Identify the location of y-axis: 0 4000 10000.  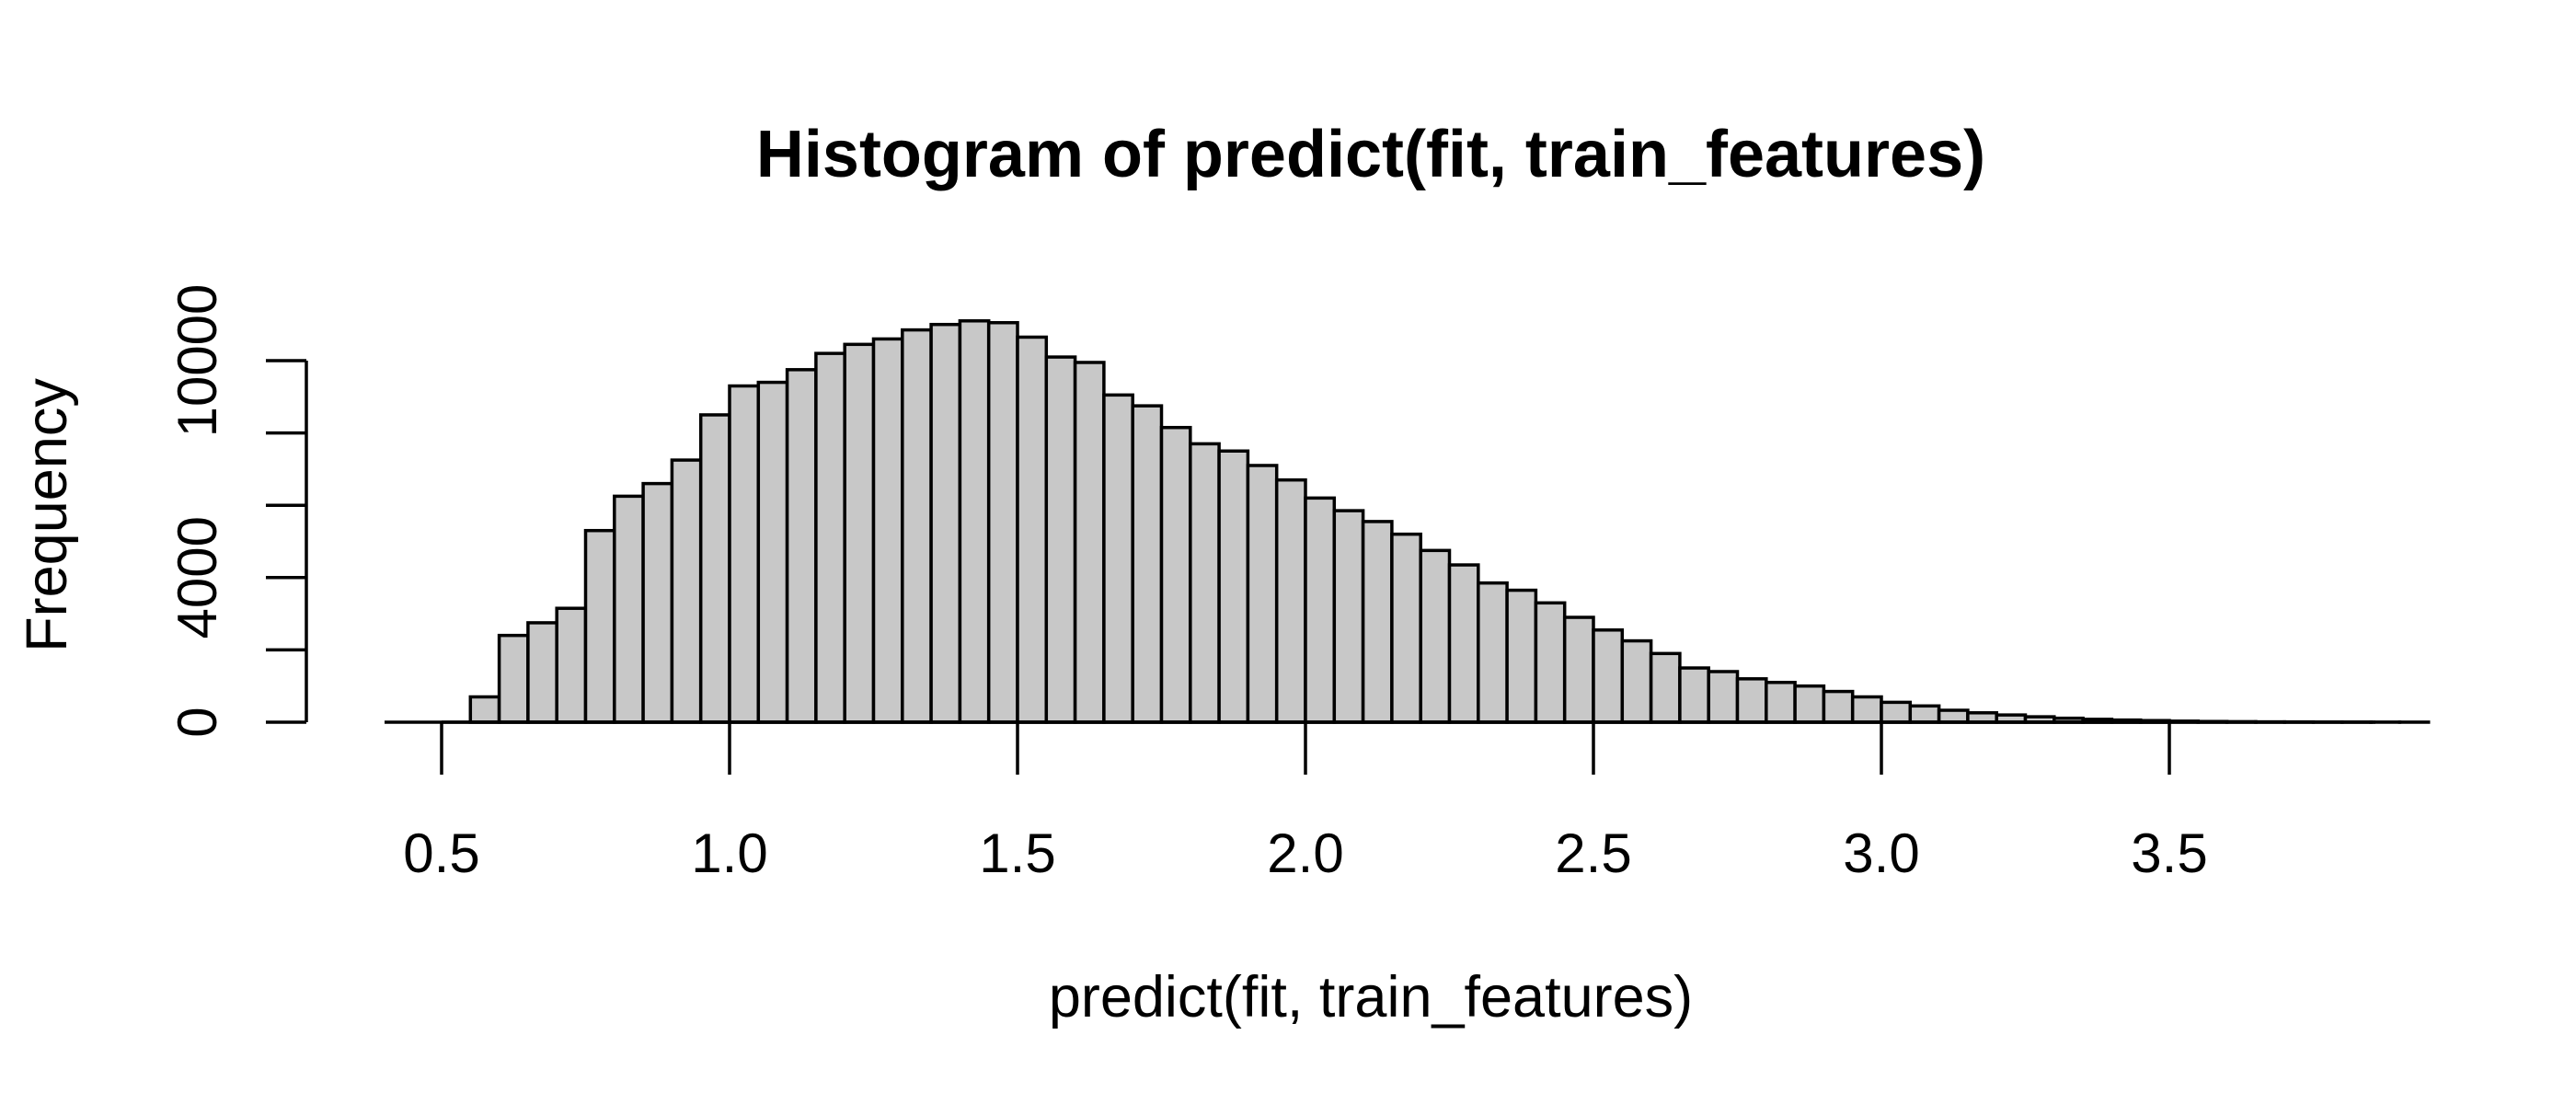
(237, 511).